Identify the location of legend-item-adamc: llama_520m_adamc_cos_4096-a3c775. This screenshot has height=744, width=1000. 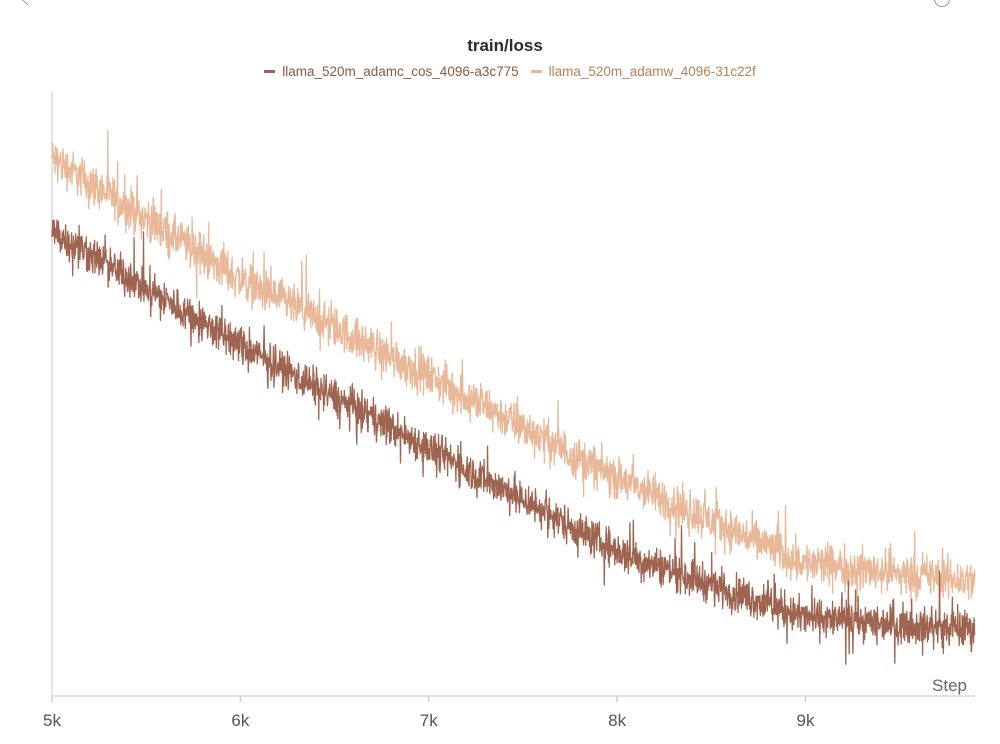
(391, 71).